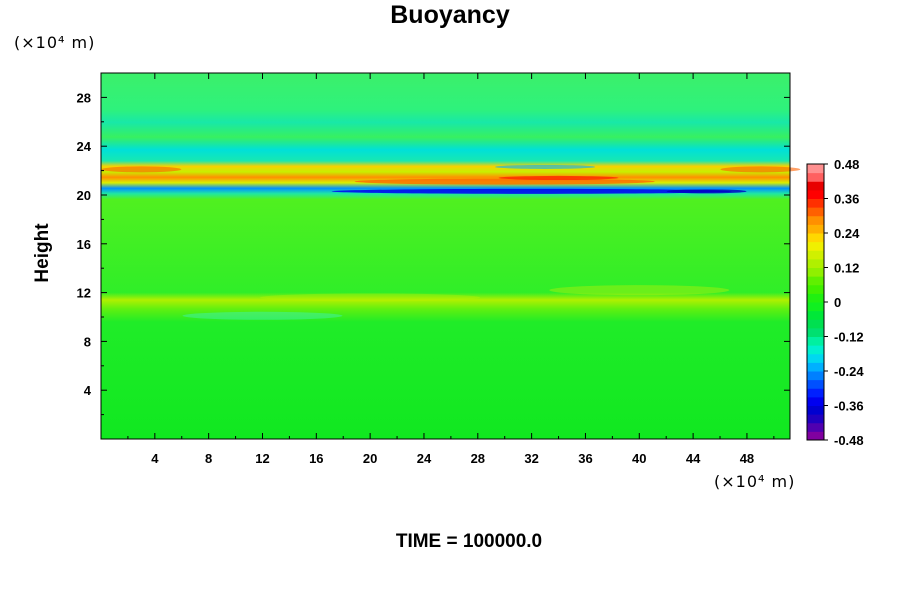 Image resolution: width=900 pixels, height=600 pixels. I want to click on colorbar-tick-label: -0.12, so click(849, 337).